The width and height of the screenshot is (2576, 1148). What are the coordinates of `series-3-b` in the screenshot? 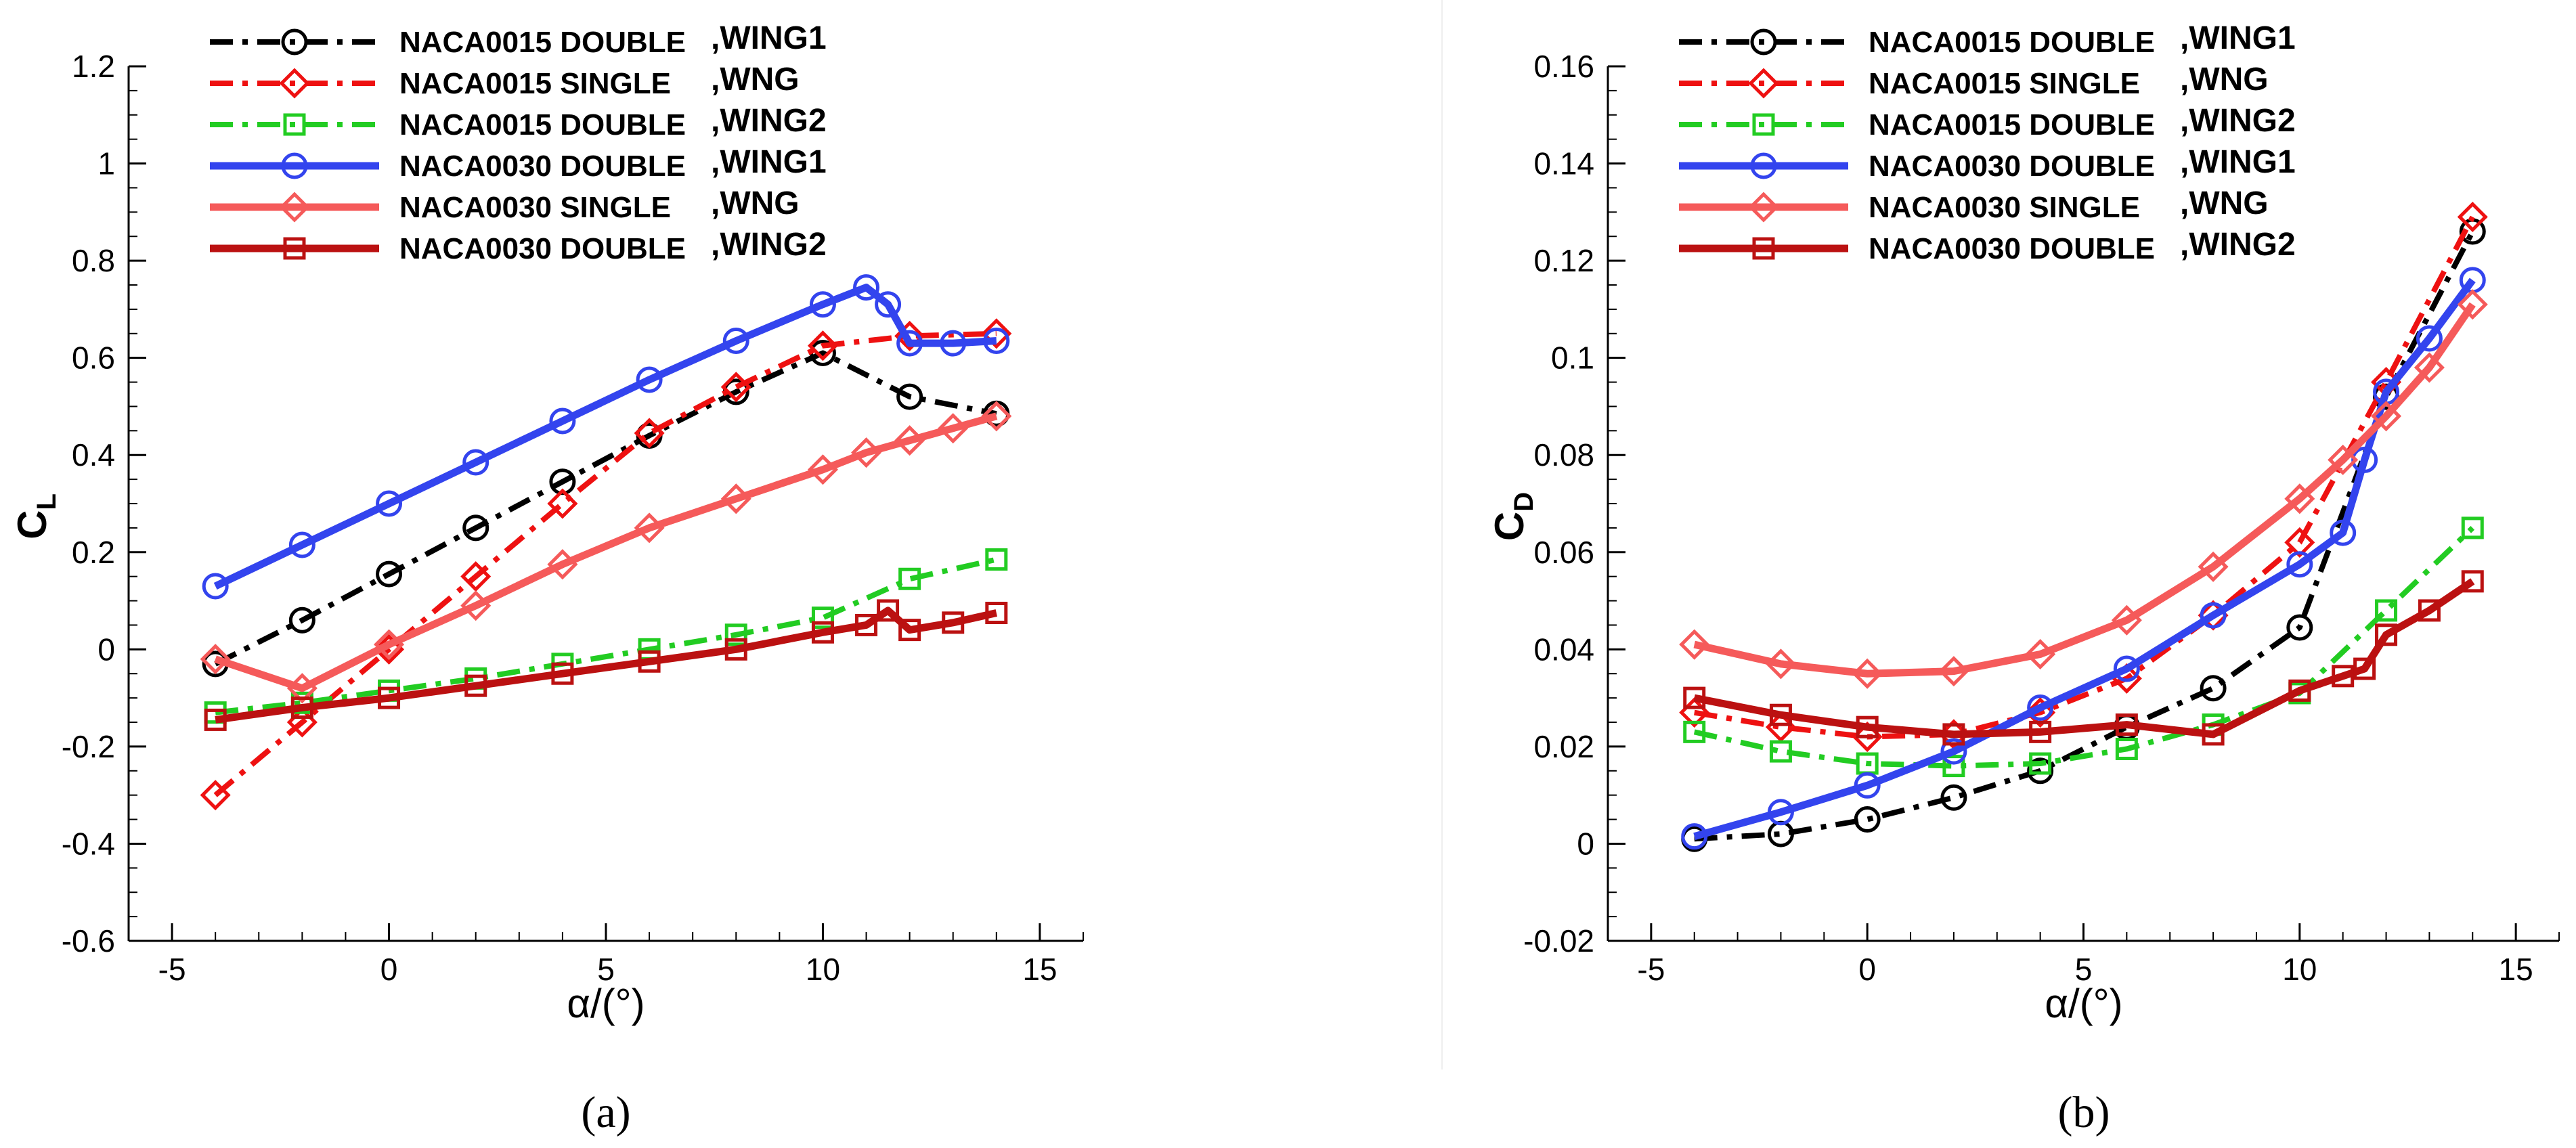 It's located at (2083, 647).